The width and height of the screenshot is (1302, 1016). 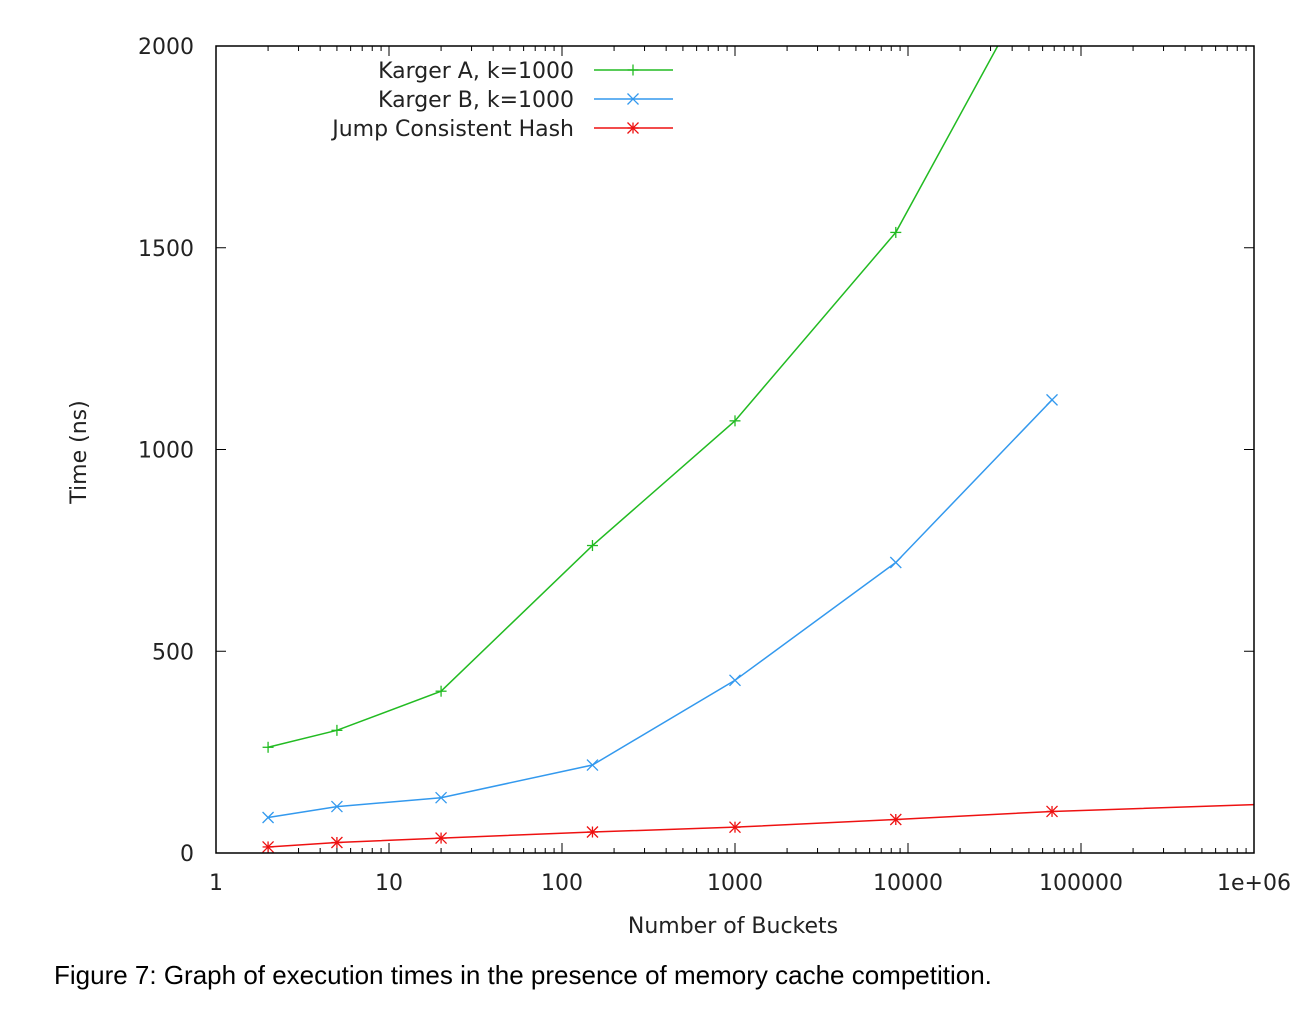 What do you see at coordinates (761, 825) in the screenshot?
I see `series-line` at bounding box center [761, 825].